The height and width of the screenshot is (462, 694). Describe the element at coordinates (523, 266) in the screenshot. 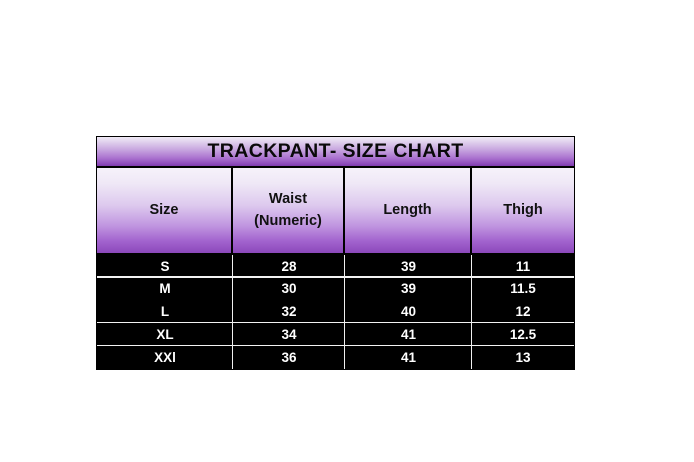

I see `cell-thigh: 11` at that location.